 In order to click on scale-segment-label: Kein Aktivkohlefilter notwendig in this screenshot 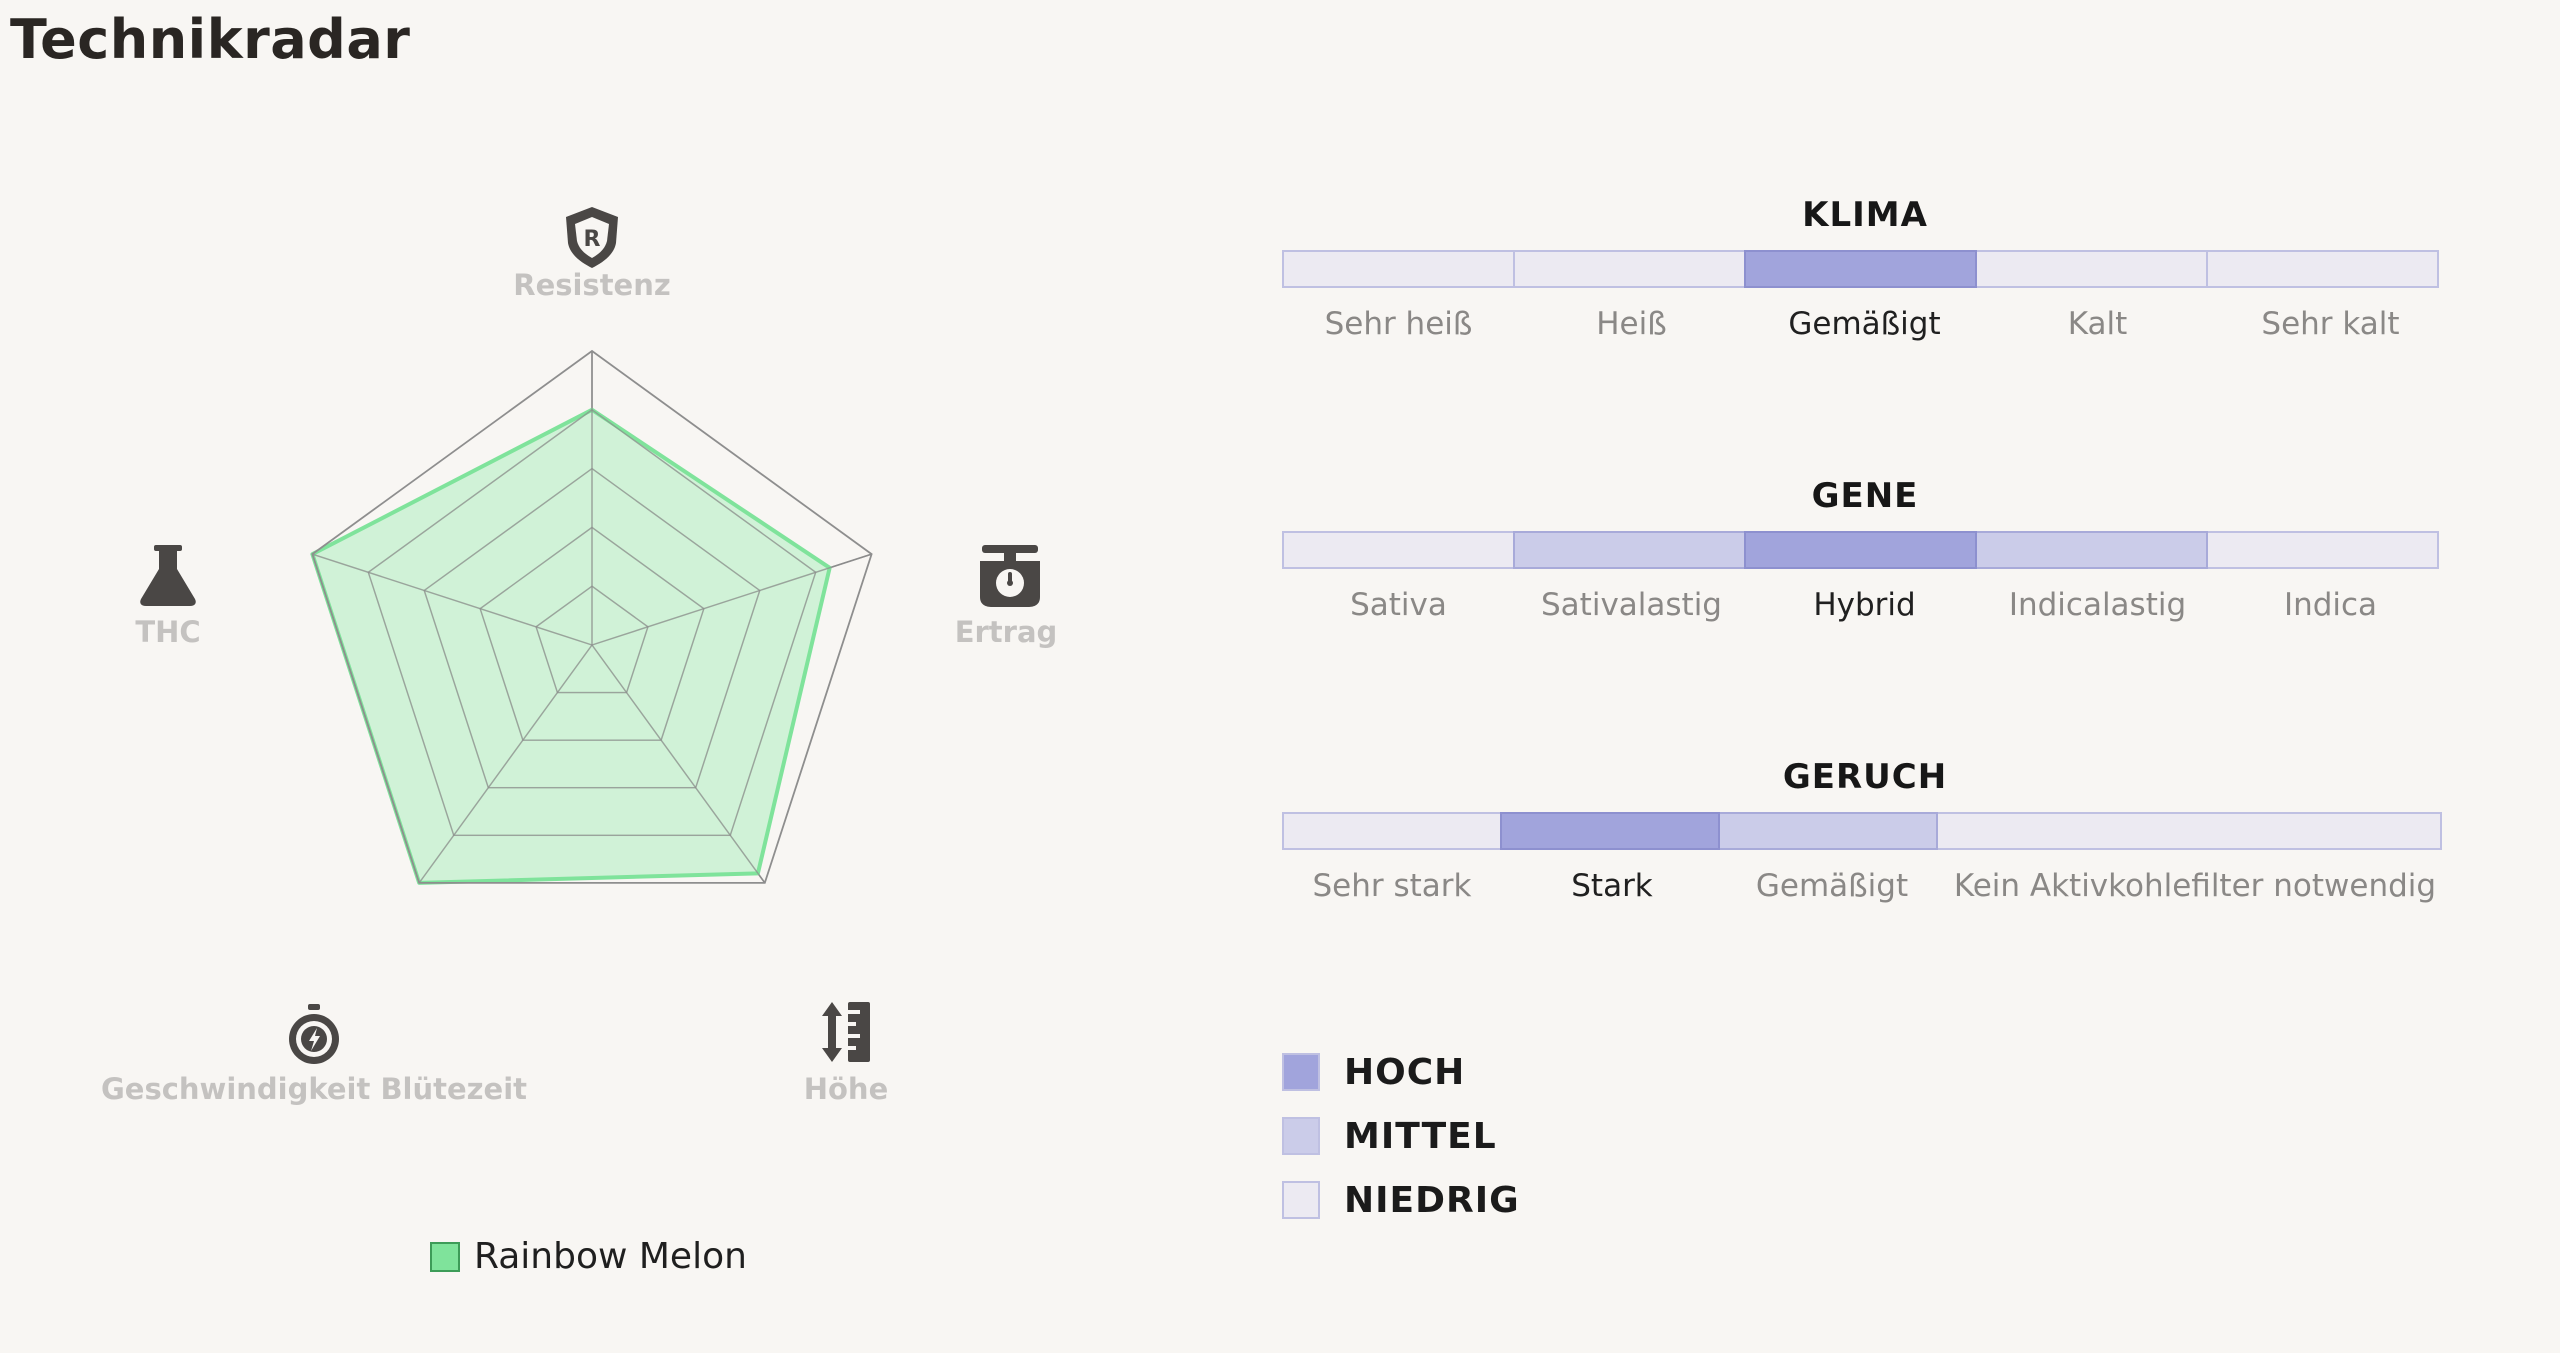, I will do `click(2195, 886)`.